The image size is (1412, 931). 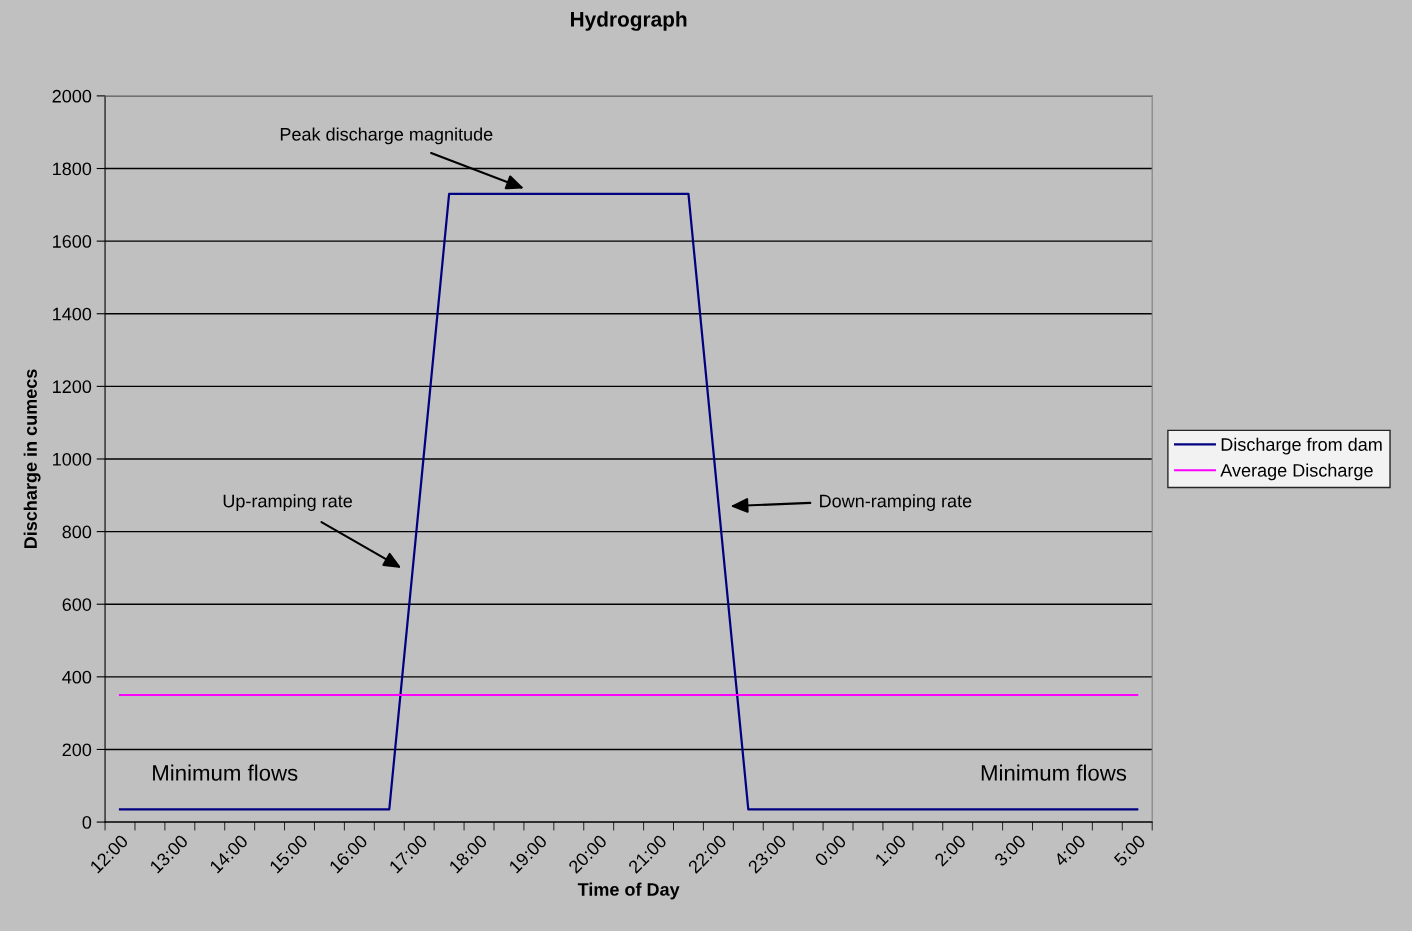 I want to click on chart-title: Hydrograph, so click(x=628, y=21).